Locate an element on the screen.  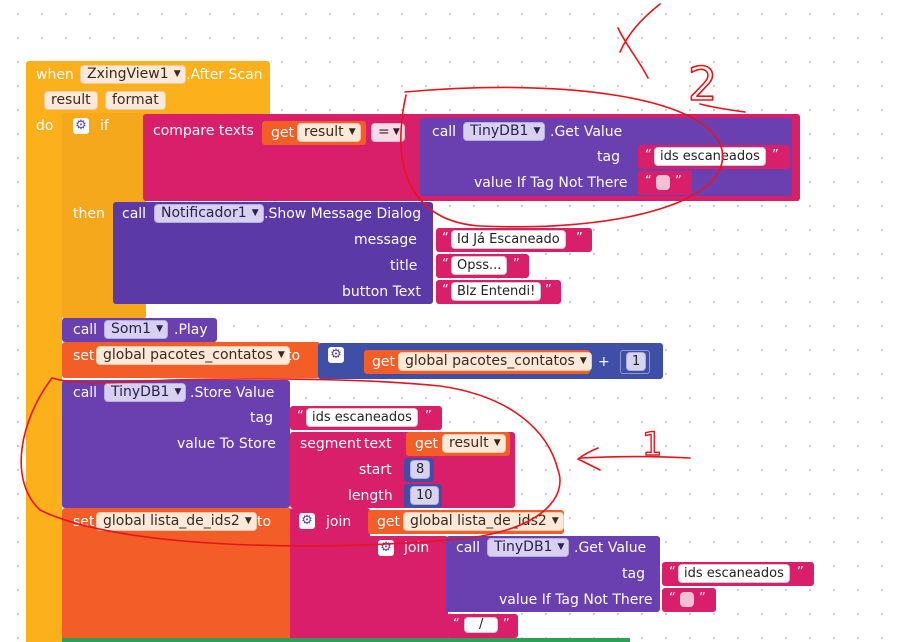
text-label: text is located at coordinates (378, 444).